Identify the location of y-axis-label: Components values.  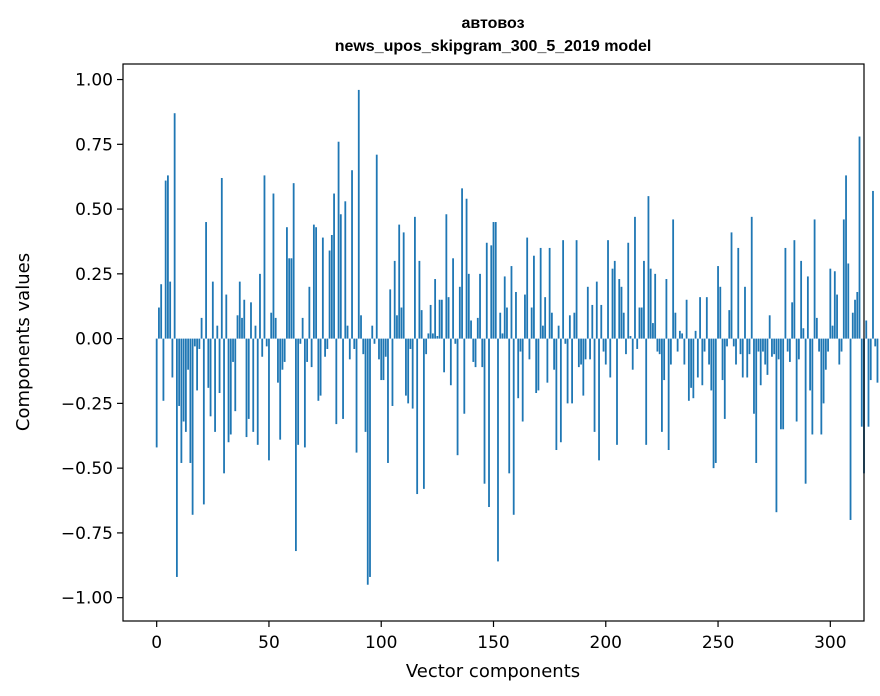
(23, 342).